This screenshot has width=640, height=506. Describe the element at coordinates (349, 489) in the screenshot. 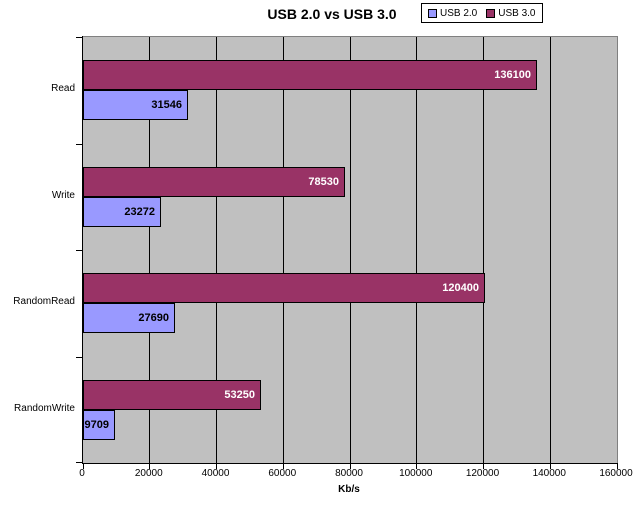

I see `x-axis-title: Kb/s` at that location.